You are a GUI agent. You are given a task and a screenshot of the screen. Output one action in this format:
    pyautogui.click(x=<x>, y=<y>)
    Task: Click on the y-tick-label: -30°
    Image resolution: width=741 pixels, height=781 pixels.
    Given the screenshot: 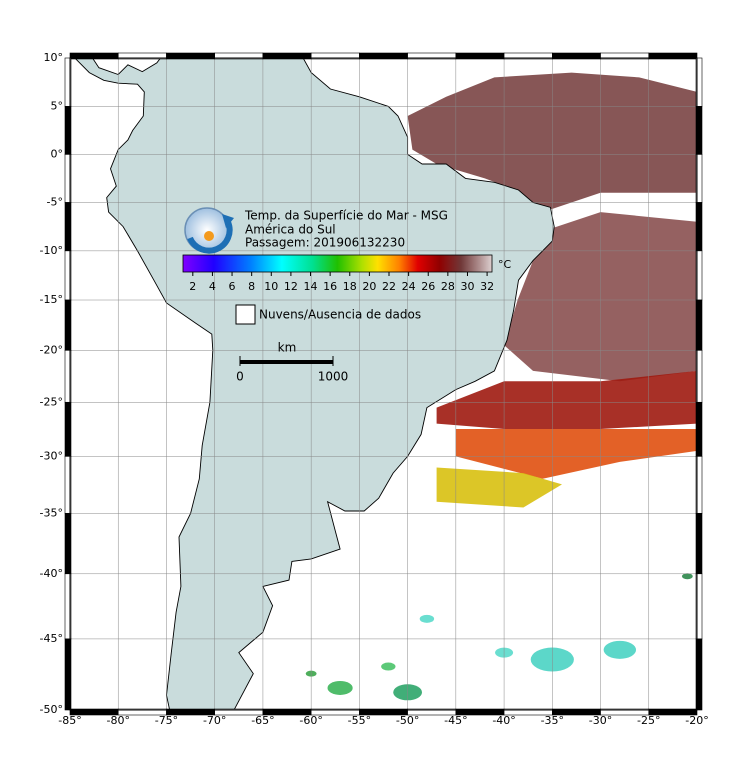 What is the action you would take?
    pyautogui.click(x=51, y=455)
    